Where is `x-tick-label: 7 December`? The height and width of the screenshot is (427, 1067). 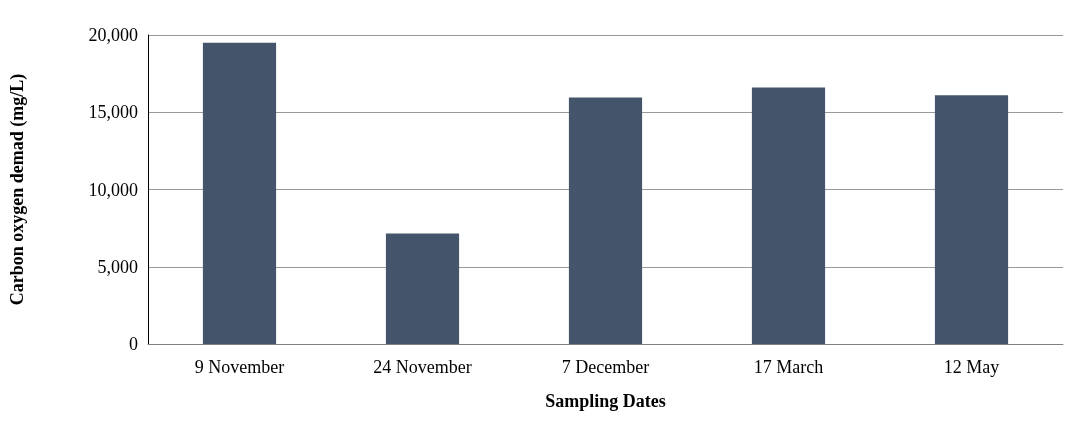 x-tick-label: 7 December is located at coordinates (605, 367).